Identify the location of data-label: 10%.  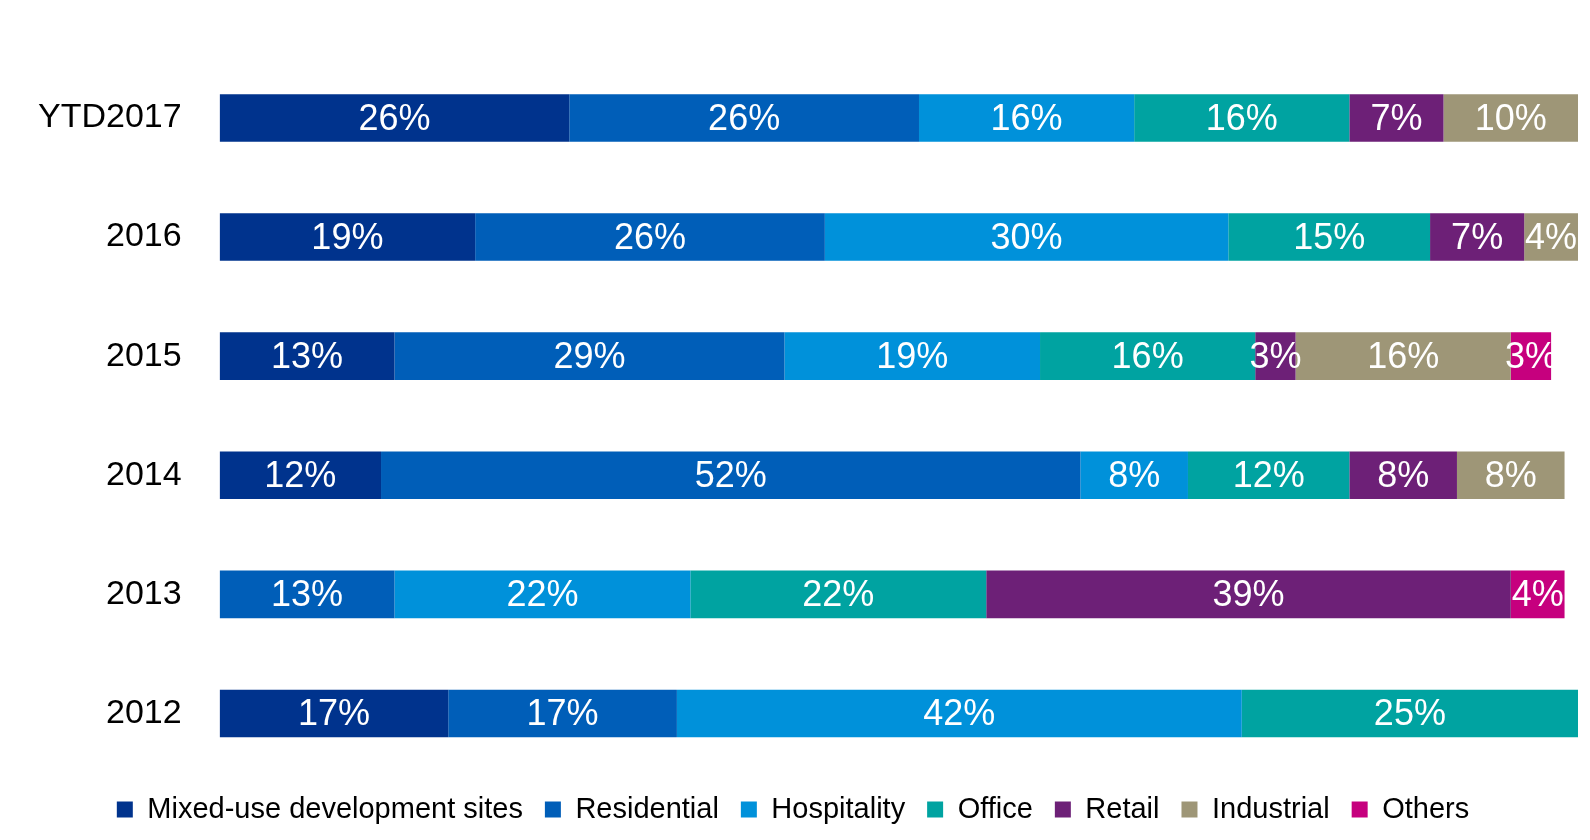
(1510, 117).